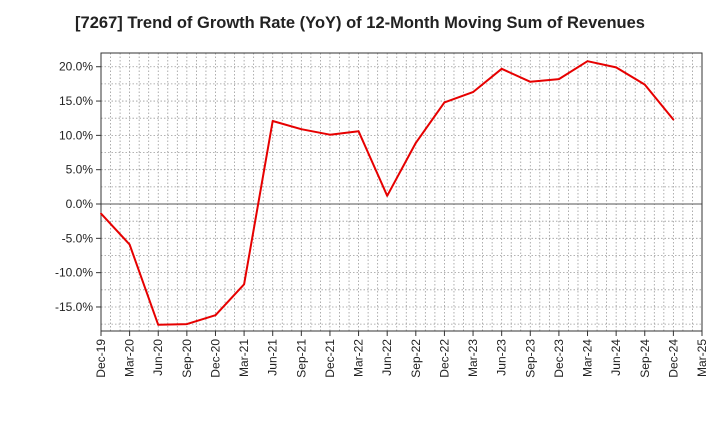 This screenshot has height=445, width=720. Describe the element at coordinates (130, 358) in the screenshot. I see `x-tick-label: Mar-20` at that location.